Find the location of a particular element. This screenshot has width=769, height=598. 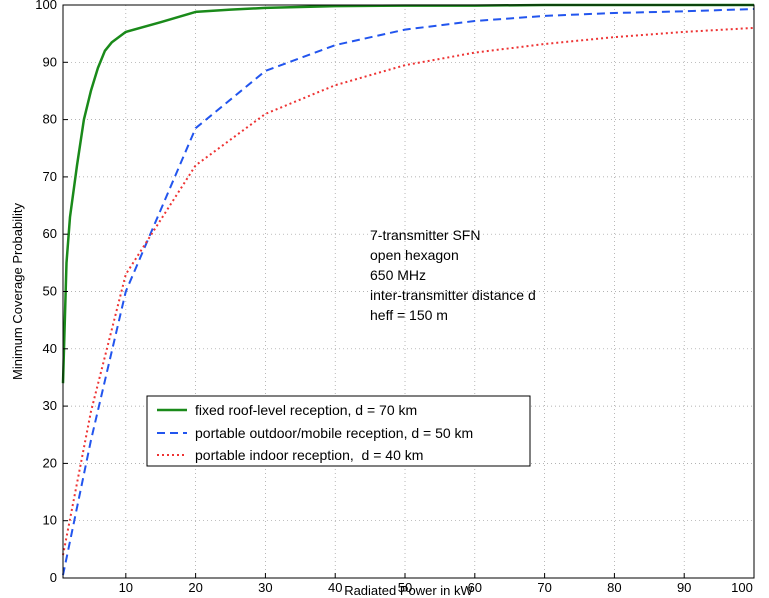

legend-label-fixed: fixed roof-level reception, d = 70 km is located at coordinates (306, 410).